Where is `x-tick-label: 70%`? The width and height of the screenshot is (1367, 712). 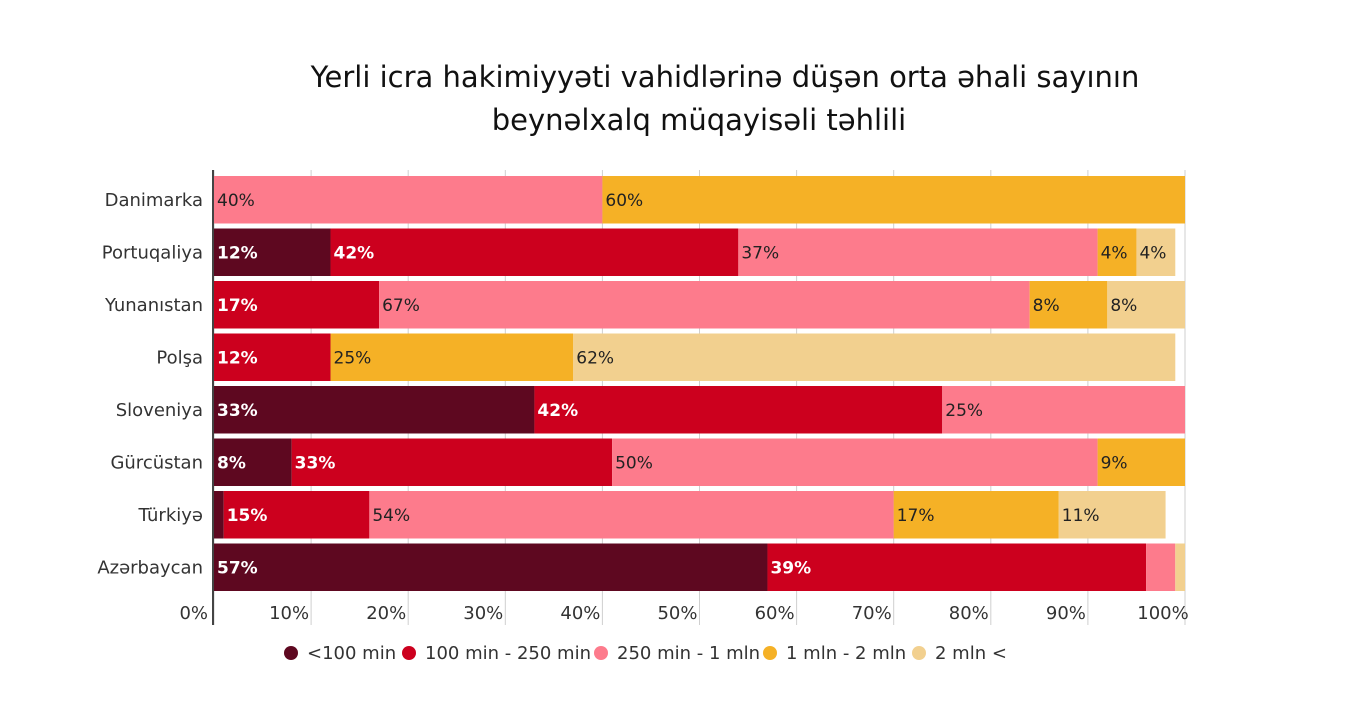 x-tick-label: 70% is located at coordinates (872, 613).